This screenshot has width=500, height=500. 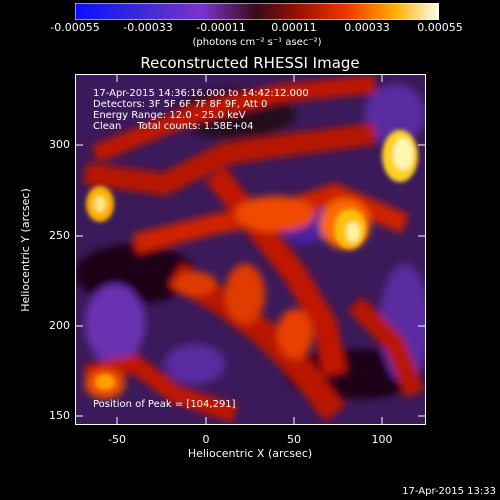 I want to click on colorbar-tick: -0.00011, so click(x=221, y=27).